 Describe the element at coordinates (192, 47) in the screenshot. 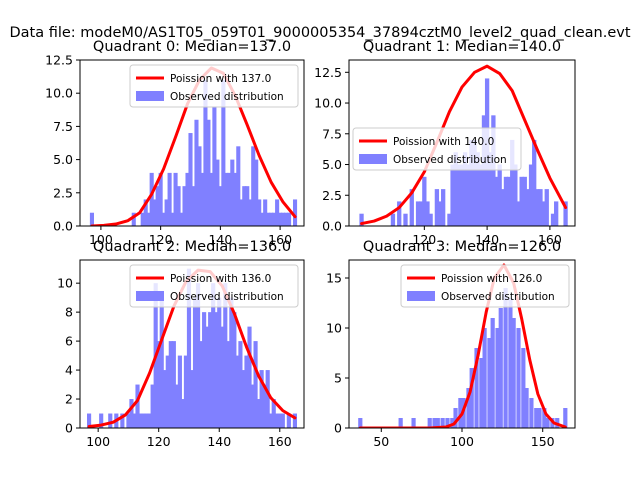

I see `quadrant-title: Quadrant 0: Median=137.0` at that location.